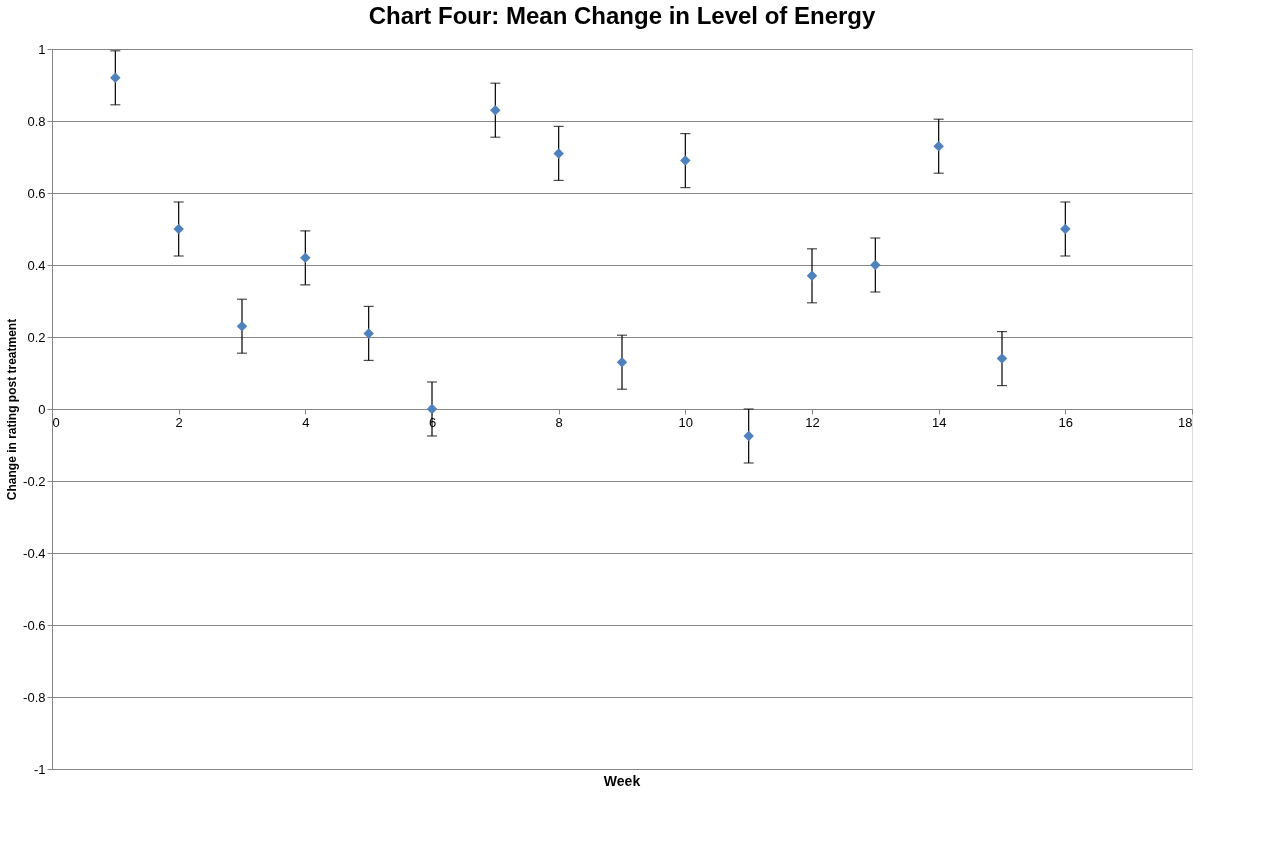 The image size is (1263, 864). What do you see at coordinates (36, 121) in the screenshot?
I see `y-tick-label: 0.8` at bounding box center [36, 121].